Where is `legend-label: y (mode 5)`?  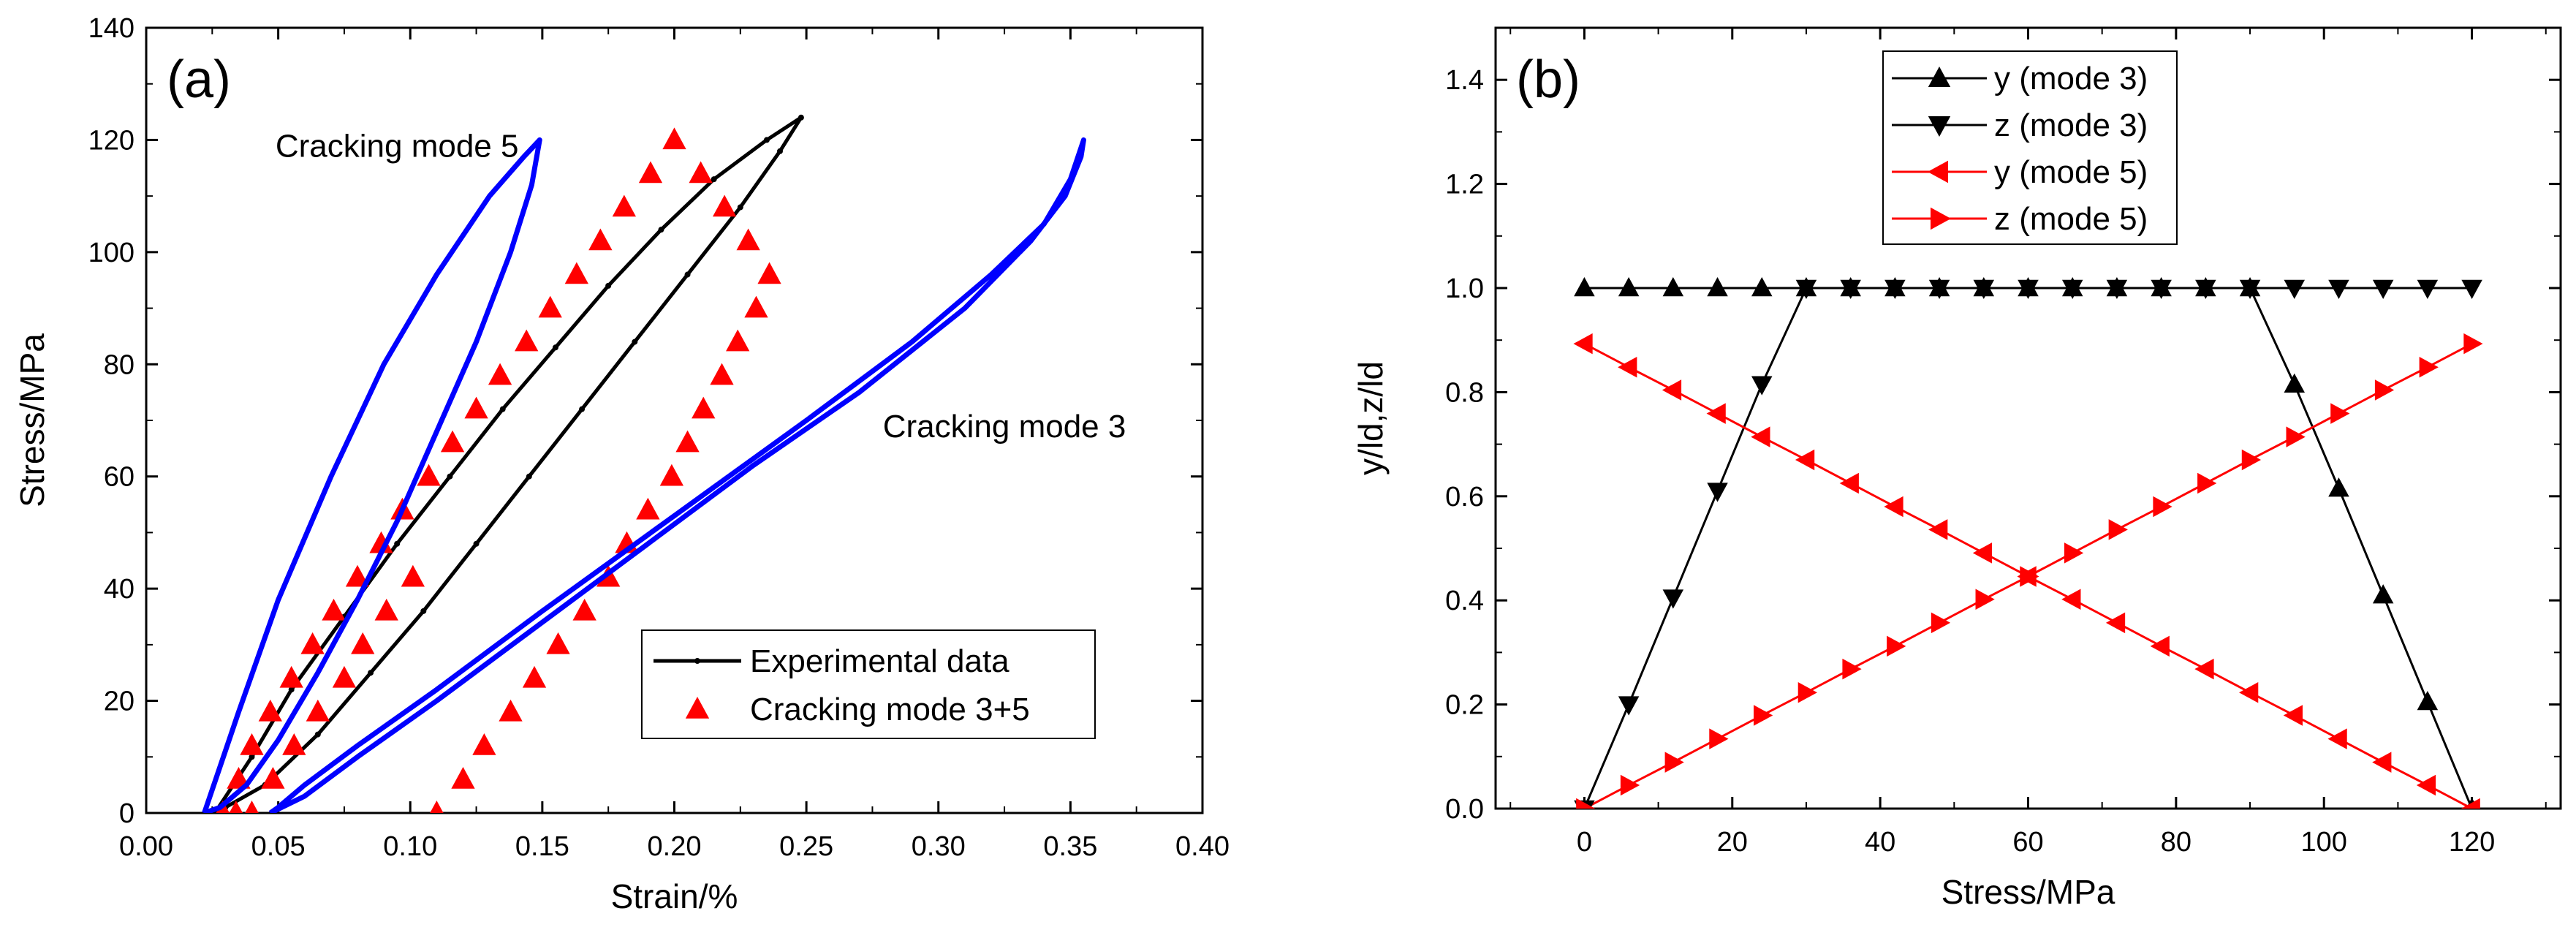 legend-label: y (mode 5) is located at coordinates (2071, 172).